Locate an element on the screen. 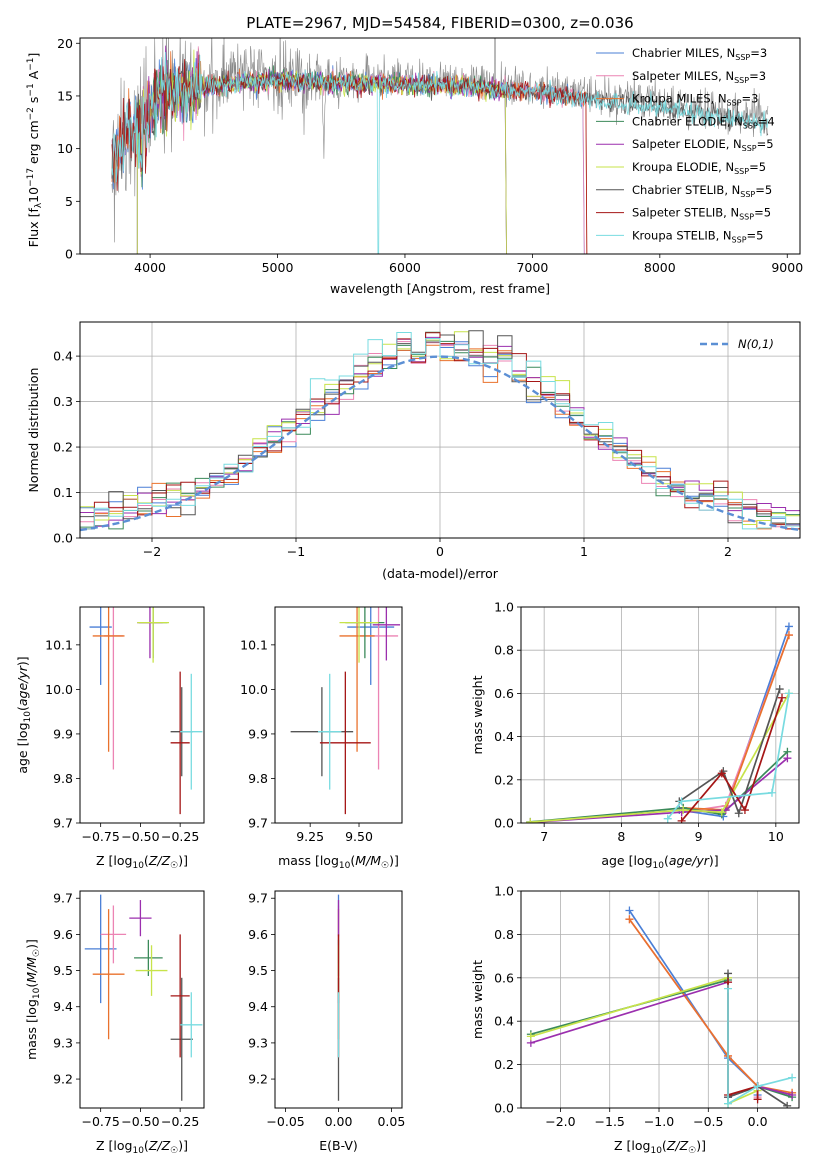  x-tick-label: 5000 is located at coordinates (278, 267).